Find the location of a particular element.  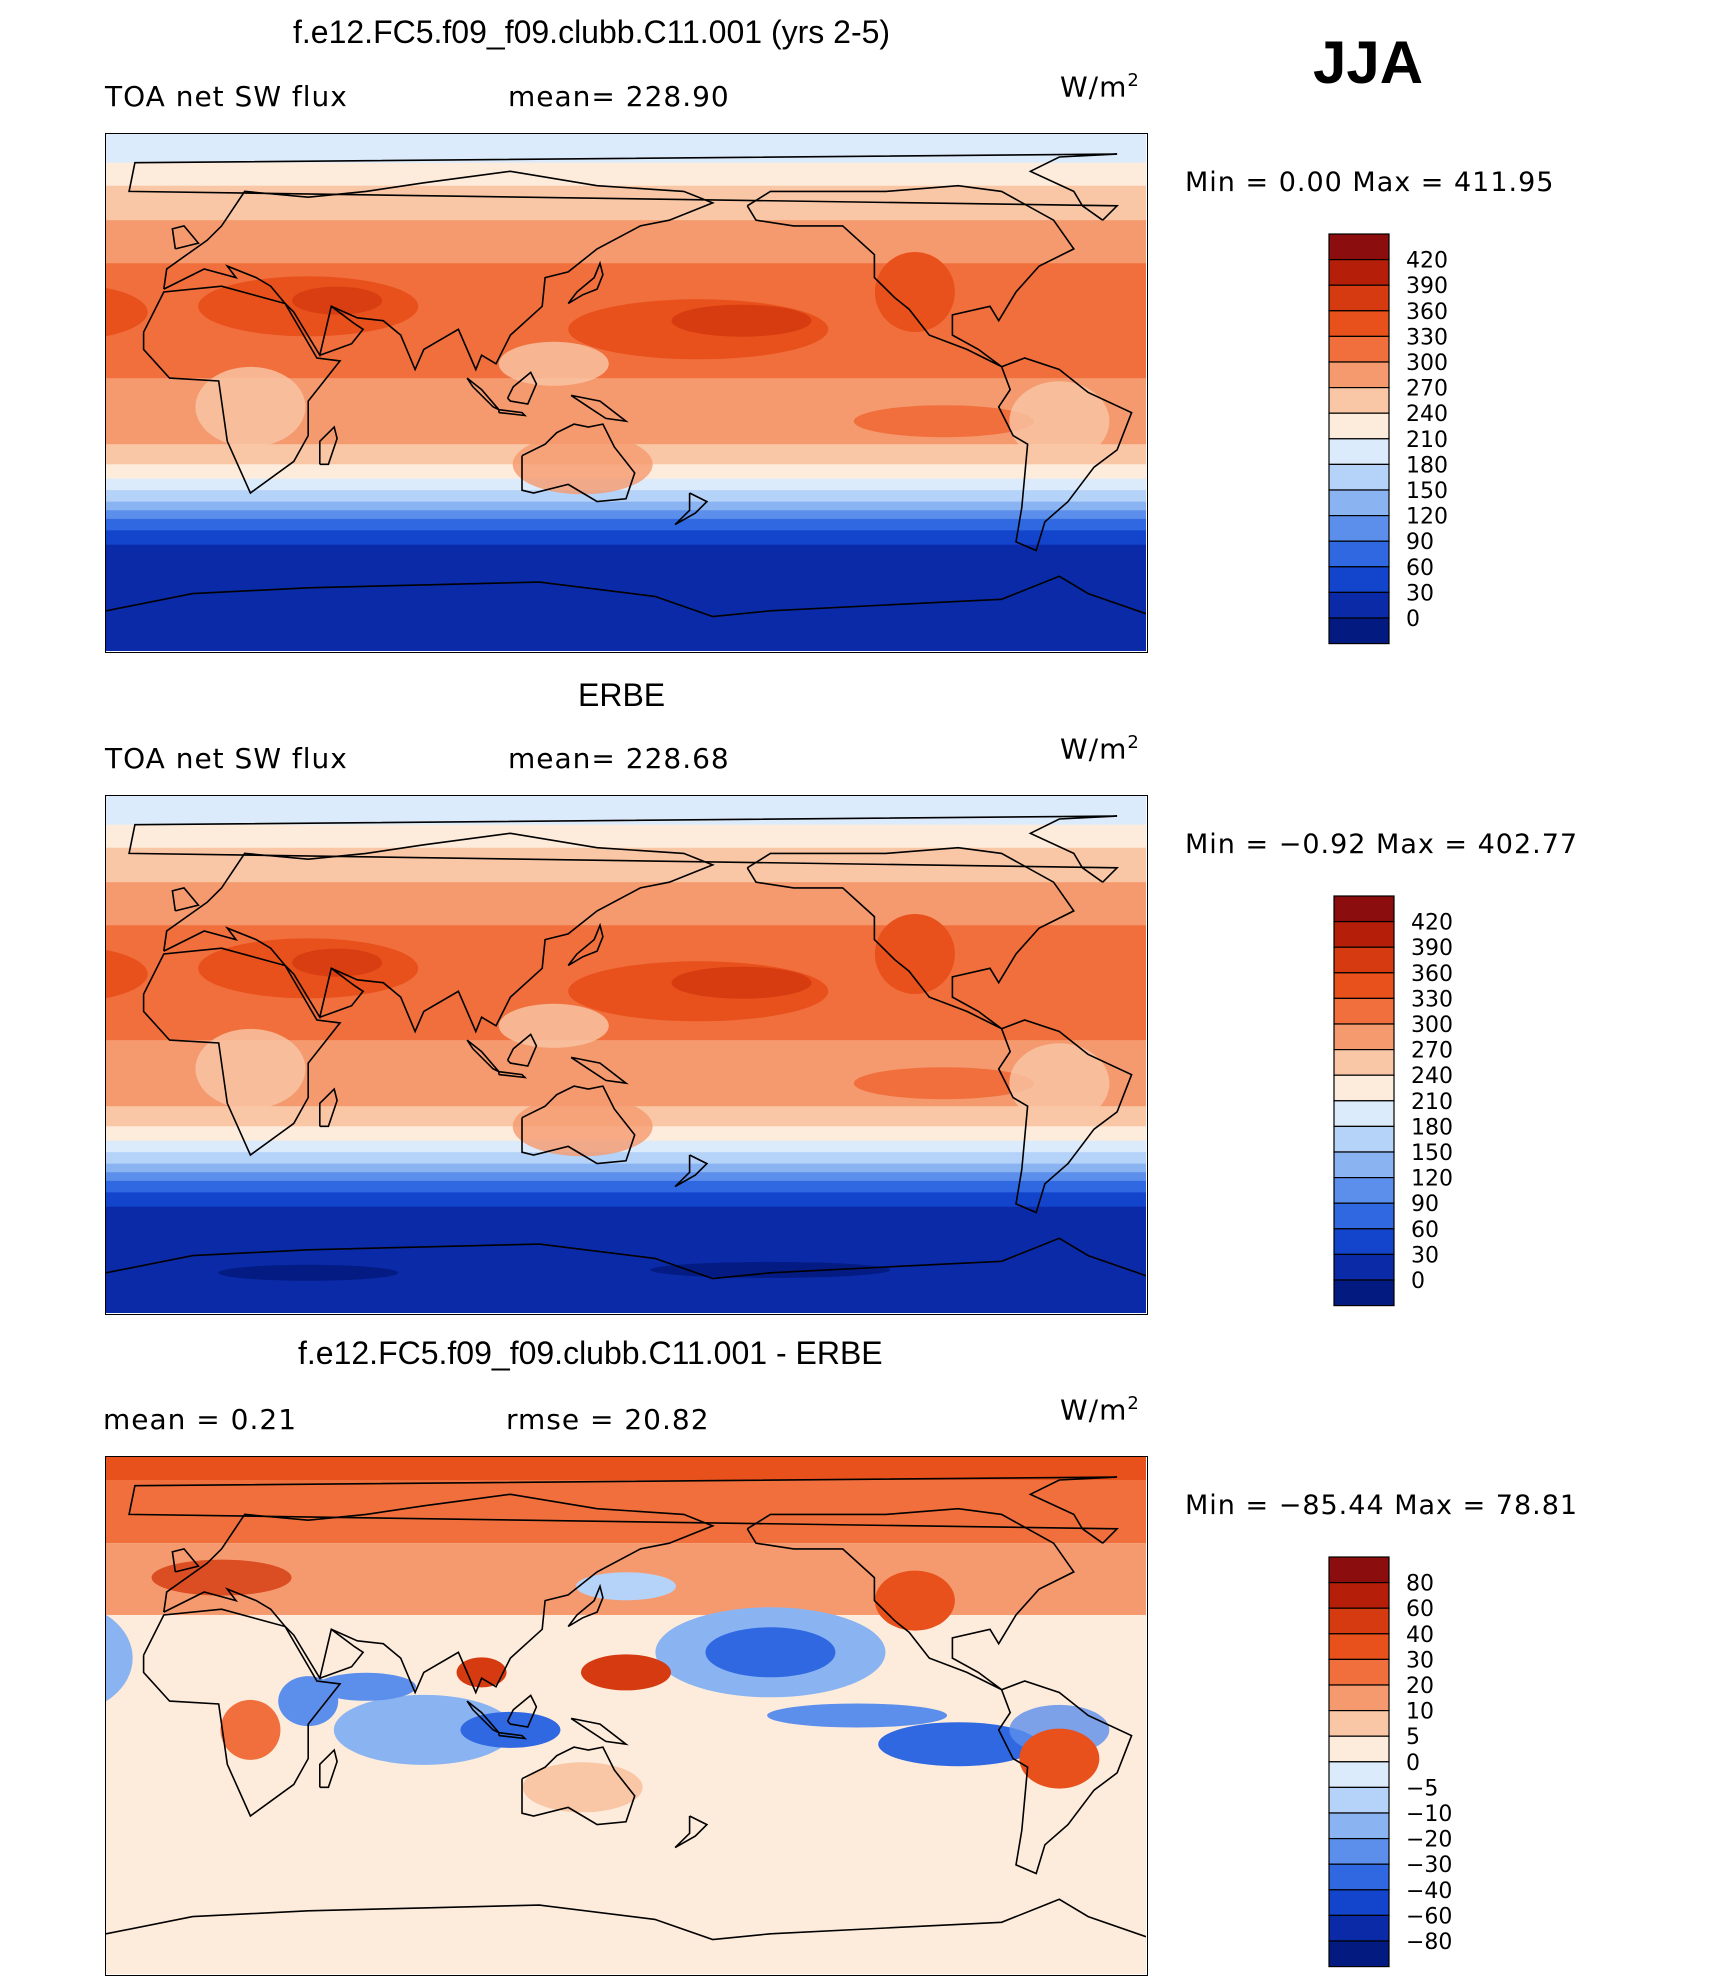

colorbar-tick-label: 20 is located at coordinates (1420, 1686).